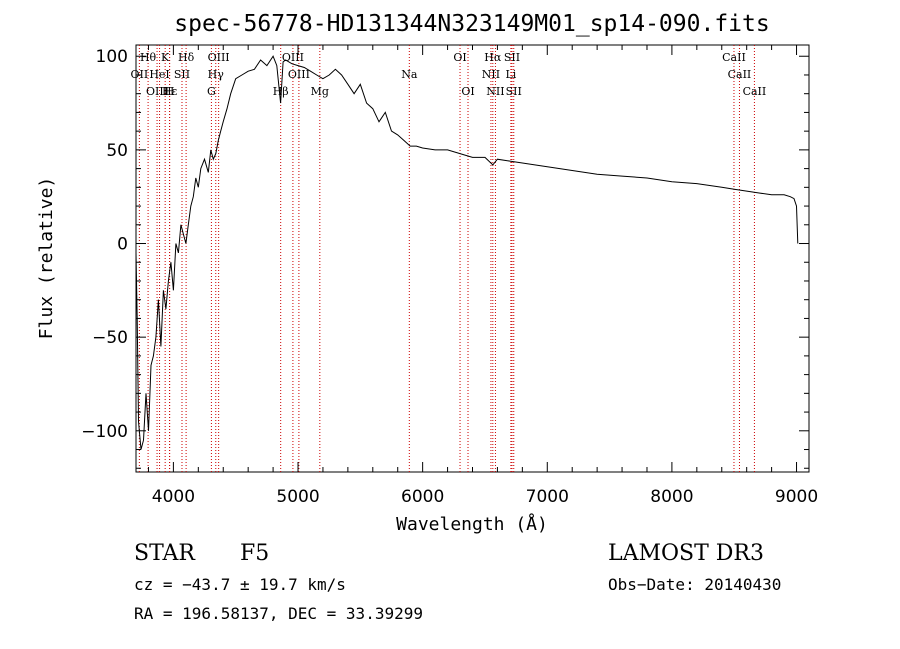  What do you see at coordinates (104, 432) in the screenshot?
I see `y-tick-label: −100` at bounding box center [104, 432].